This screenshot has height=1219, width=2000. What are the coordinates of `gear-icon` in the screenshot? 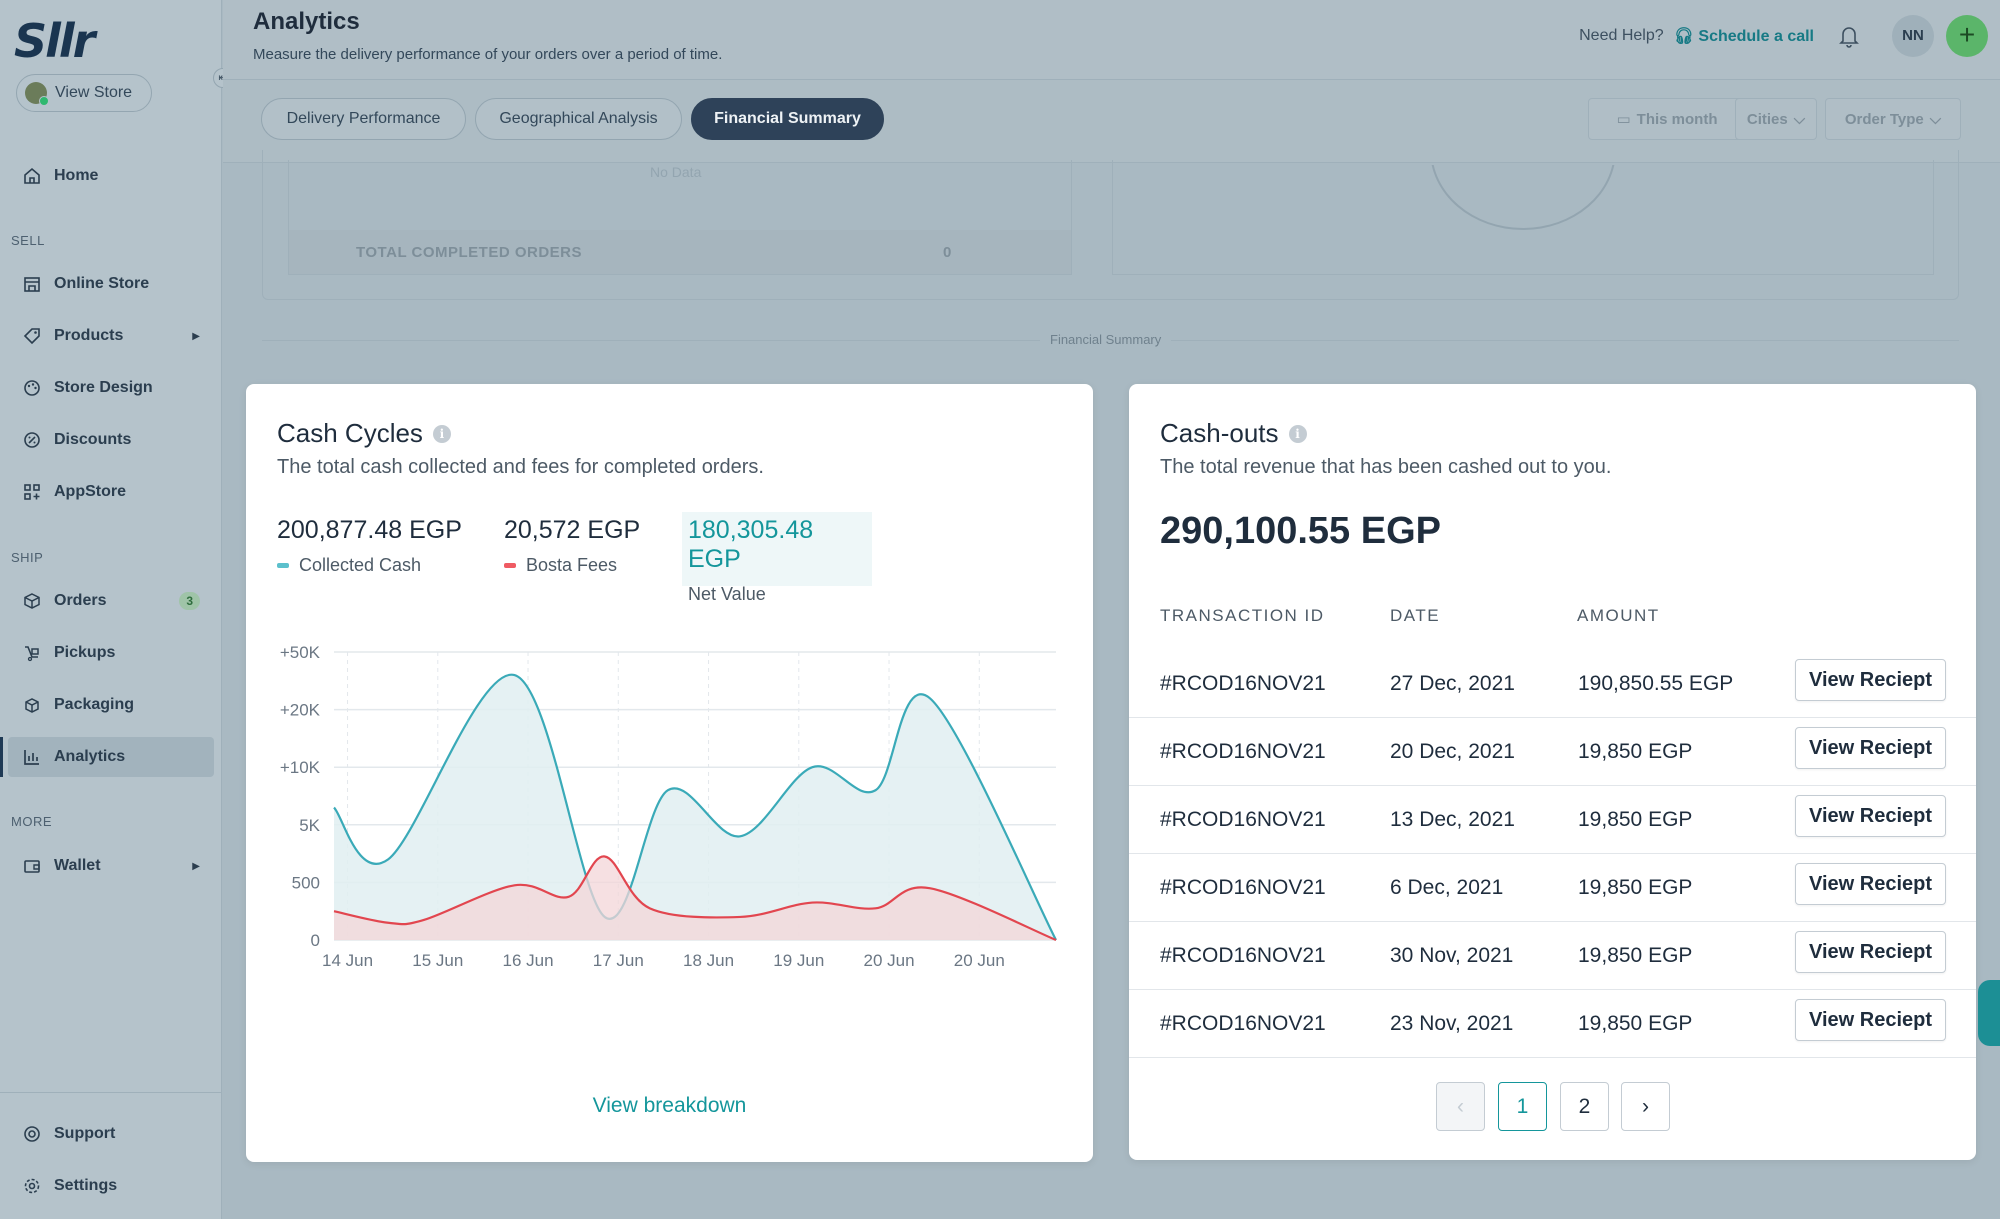 It's located at (32, 1186).